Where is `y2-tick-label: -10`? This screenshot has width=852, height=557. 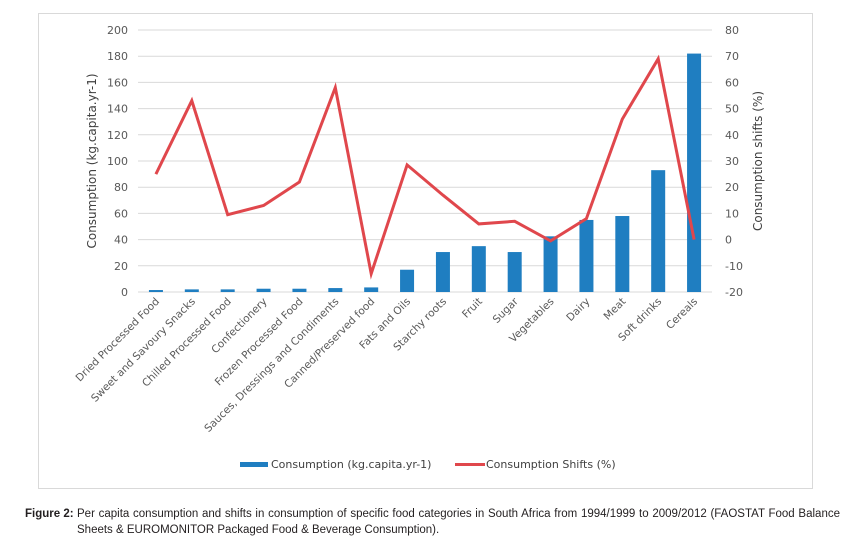
y2-tick-label: -10 is located at coordinates (734, 266).